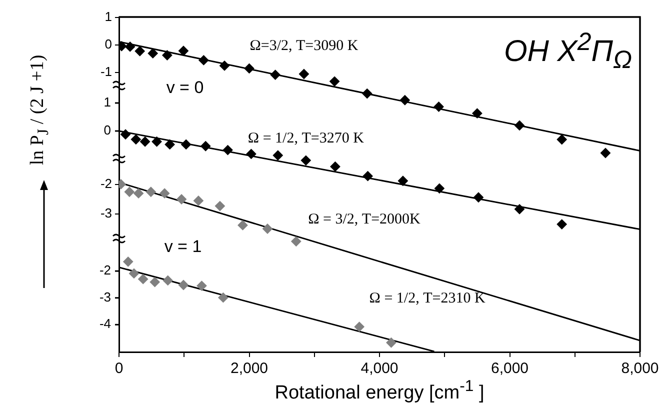  I want to click on y-tick-label: 1, so click(108, 16).